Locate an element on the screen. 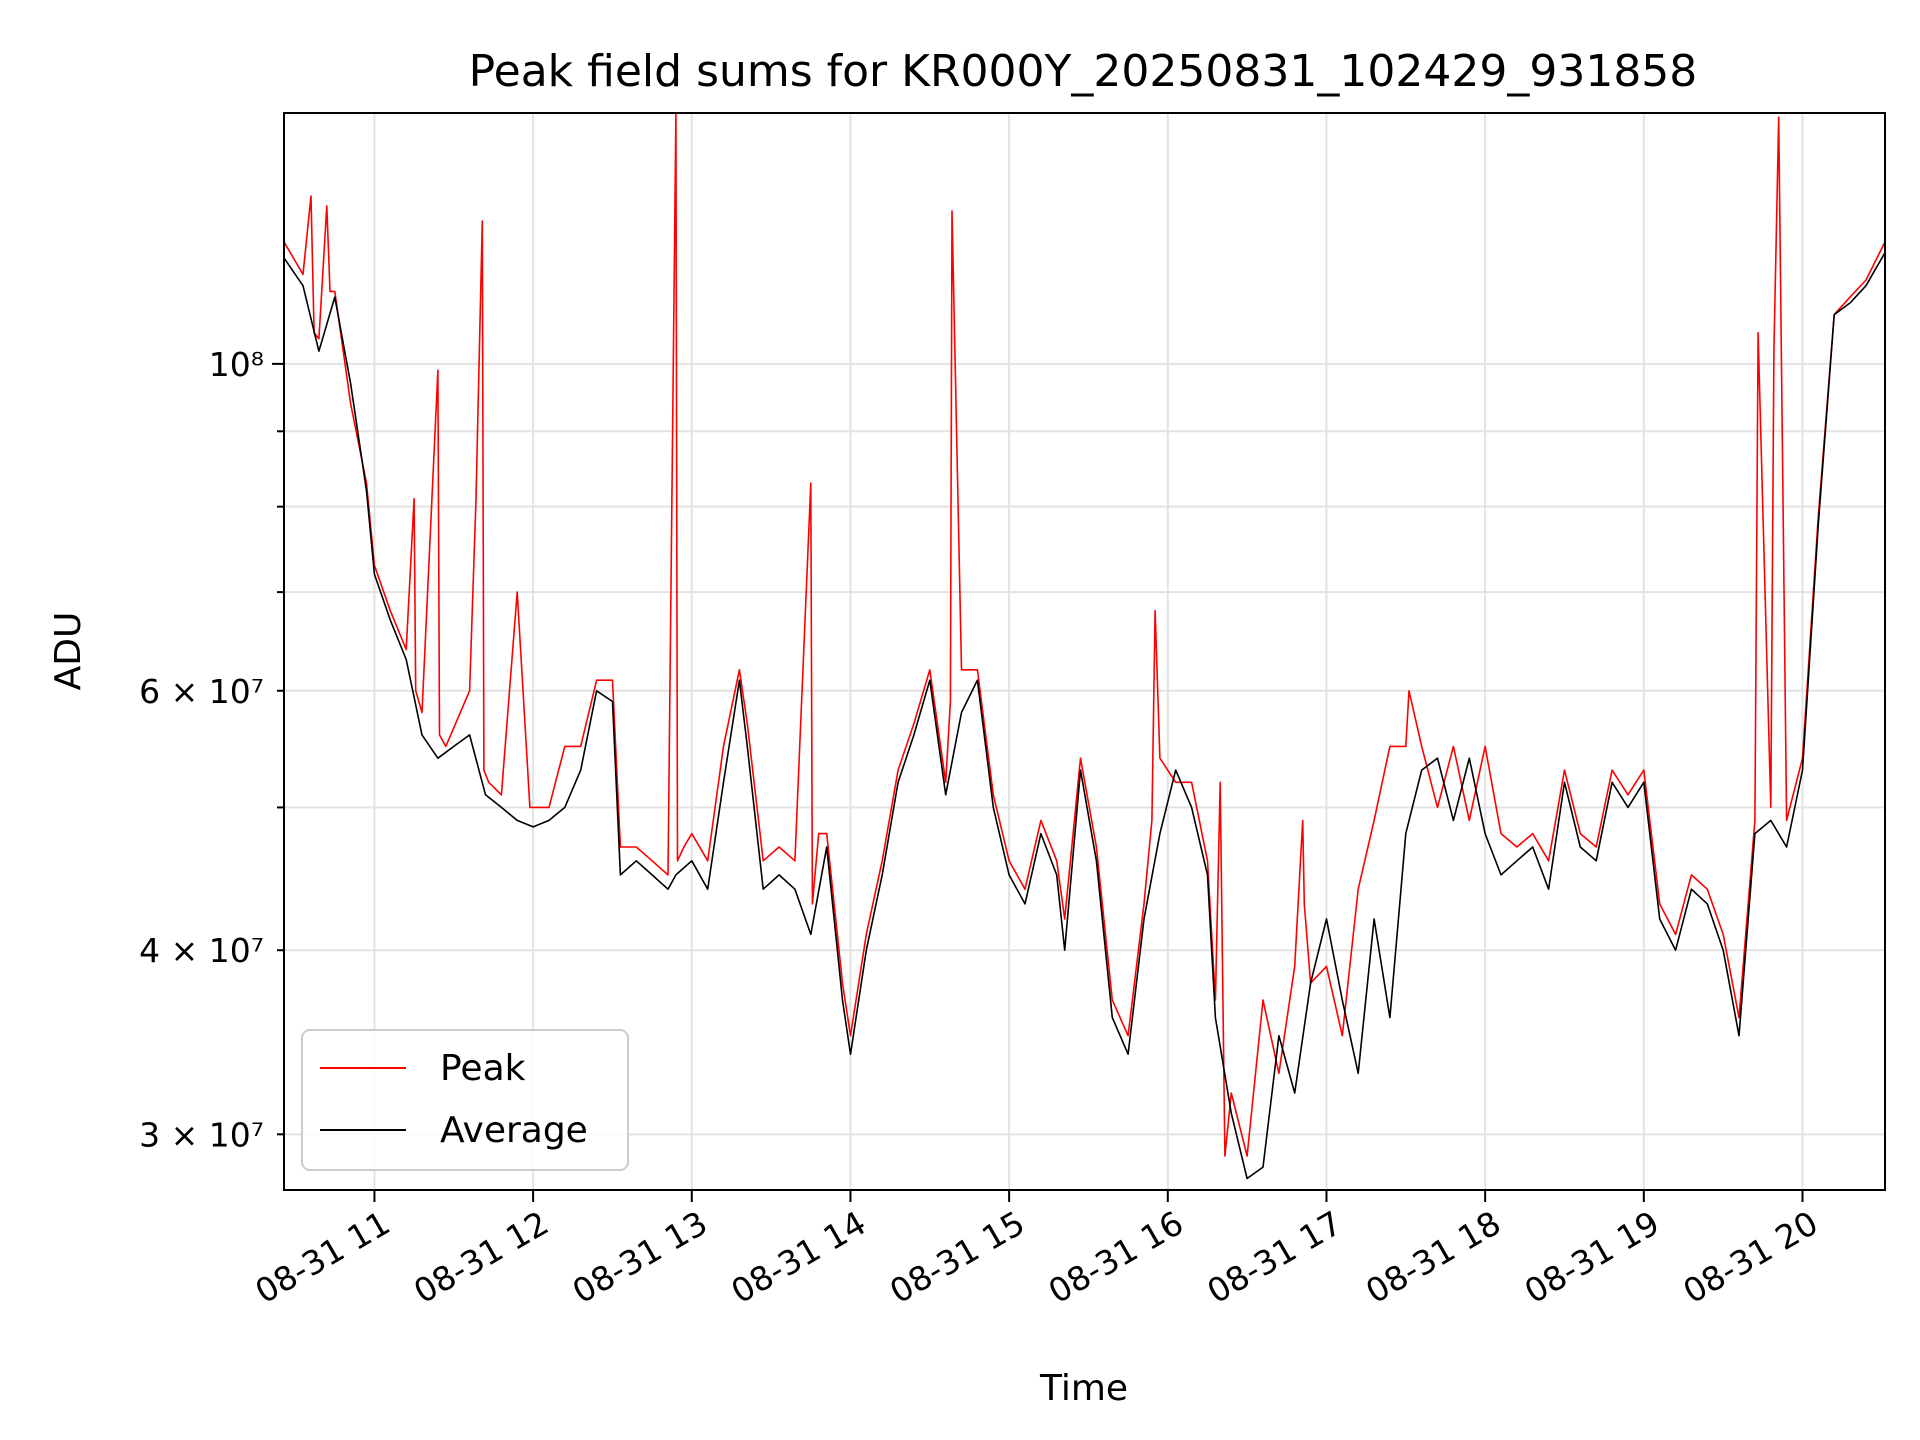 Image resolution: width=1920 pixels, height=1440 pixels. legend: Peak Average is located at coordinates (465, 1100).